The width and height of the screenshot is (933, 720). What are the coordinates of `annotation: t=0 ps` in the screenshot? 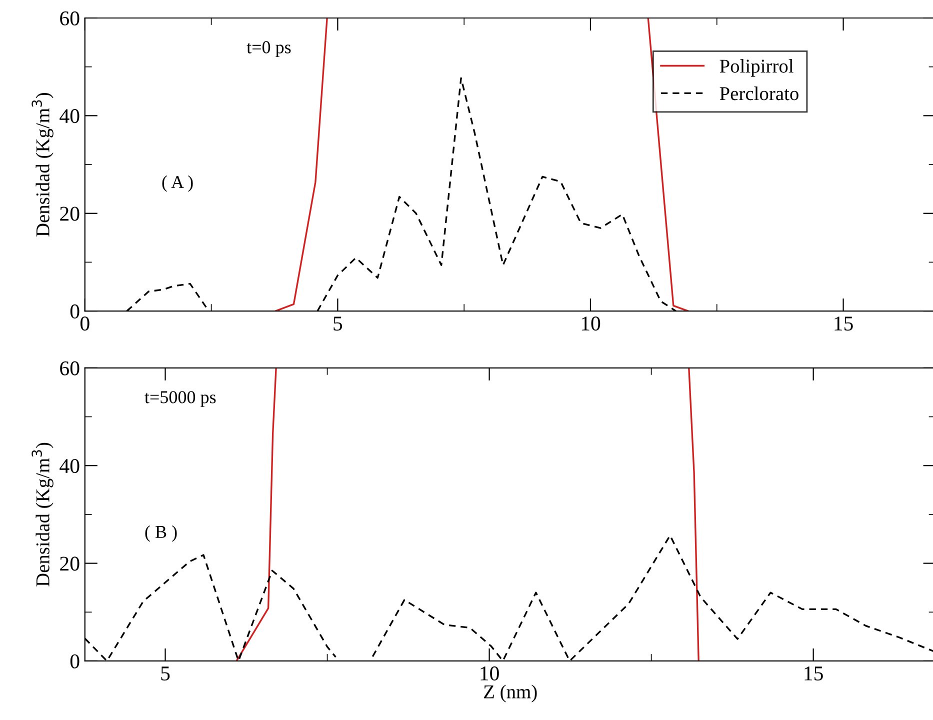 It's located at (268, 49).